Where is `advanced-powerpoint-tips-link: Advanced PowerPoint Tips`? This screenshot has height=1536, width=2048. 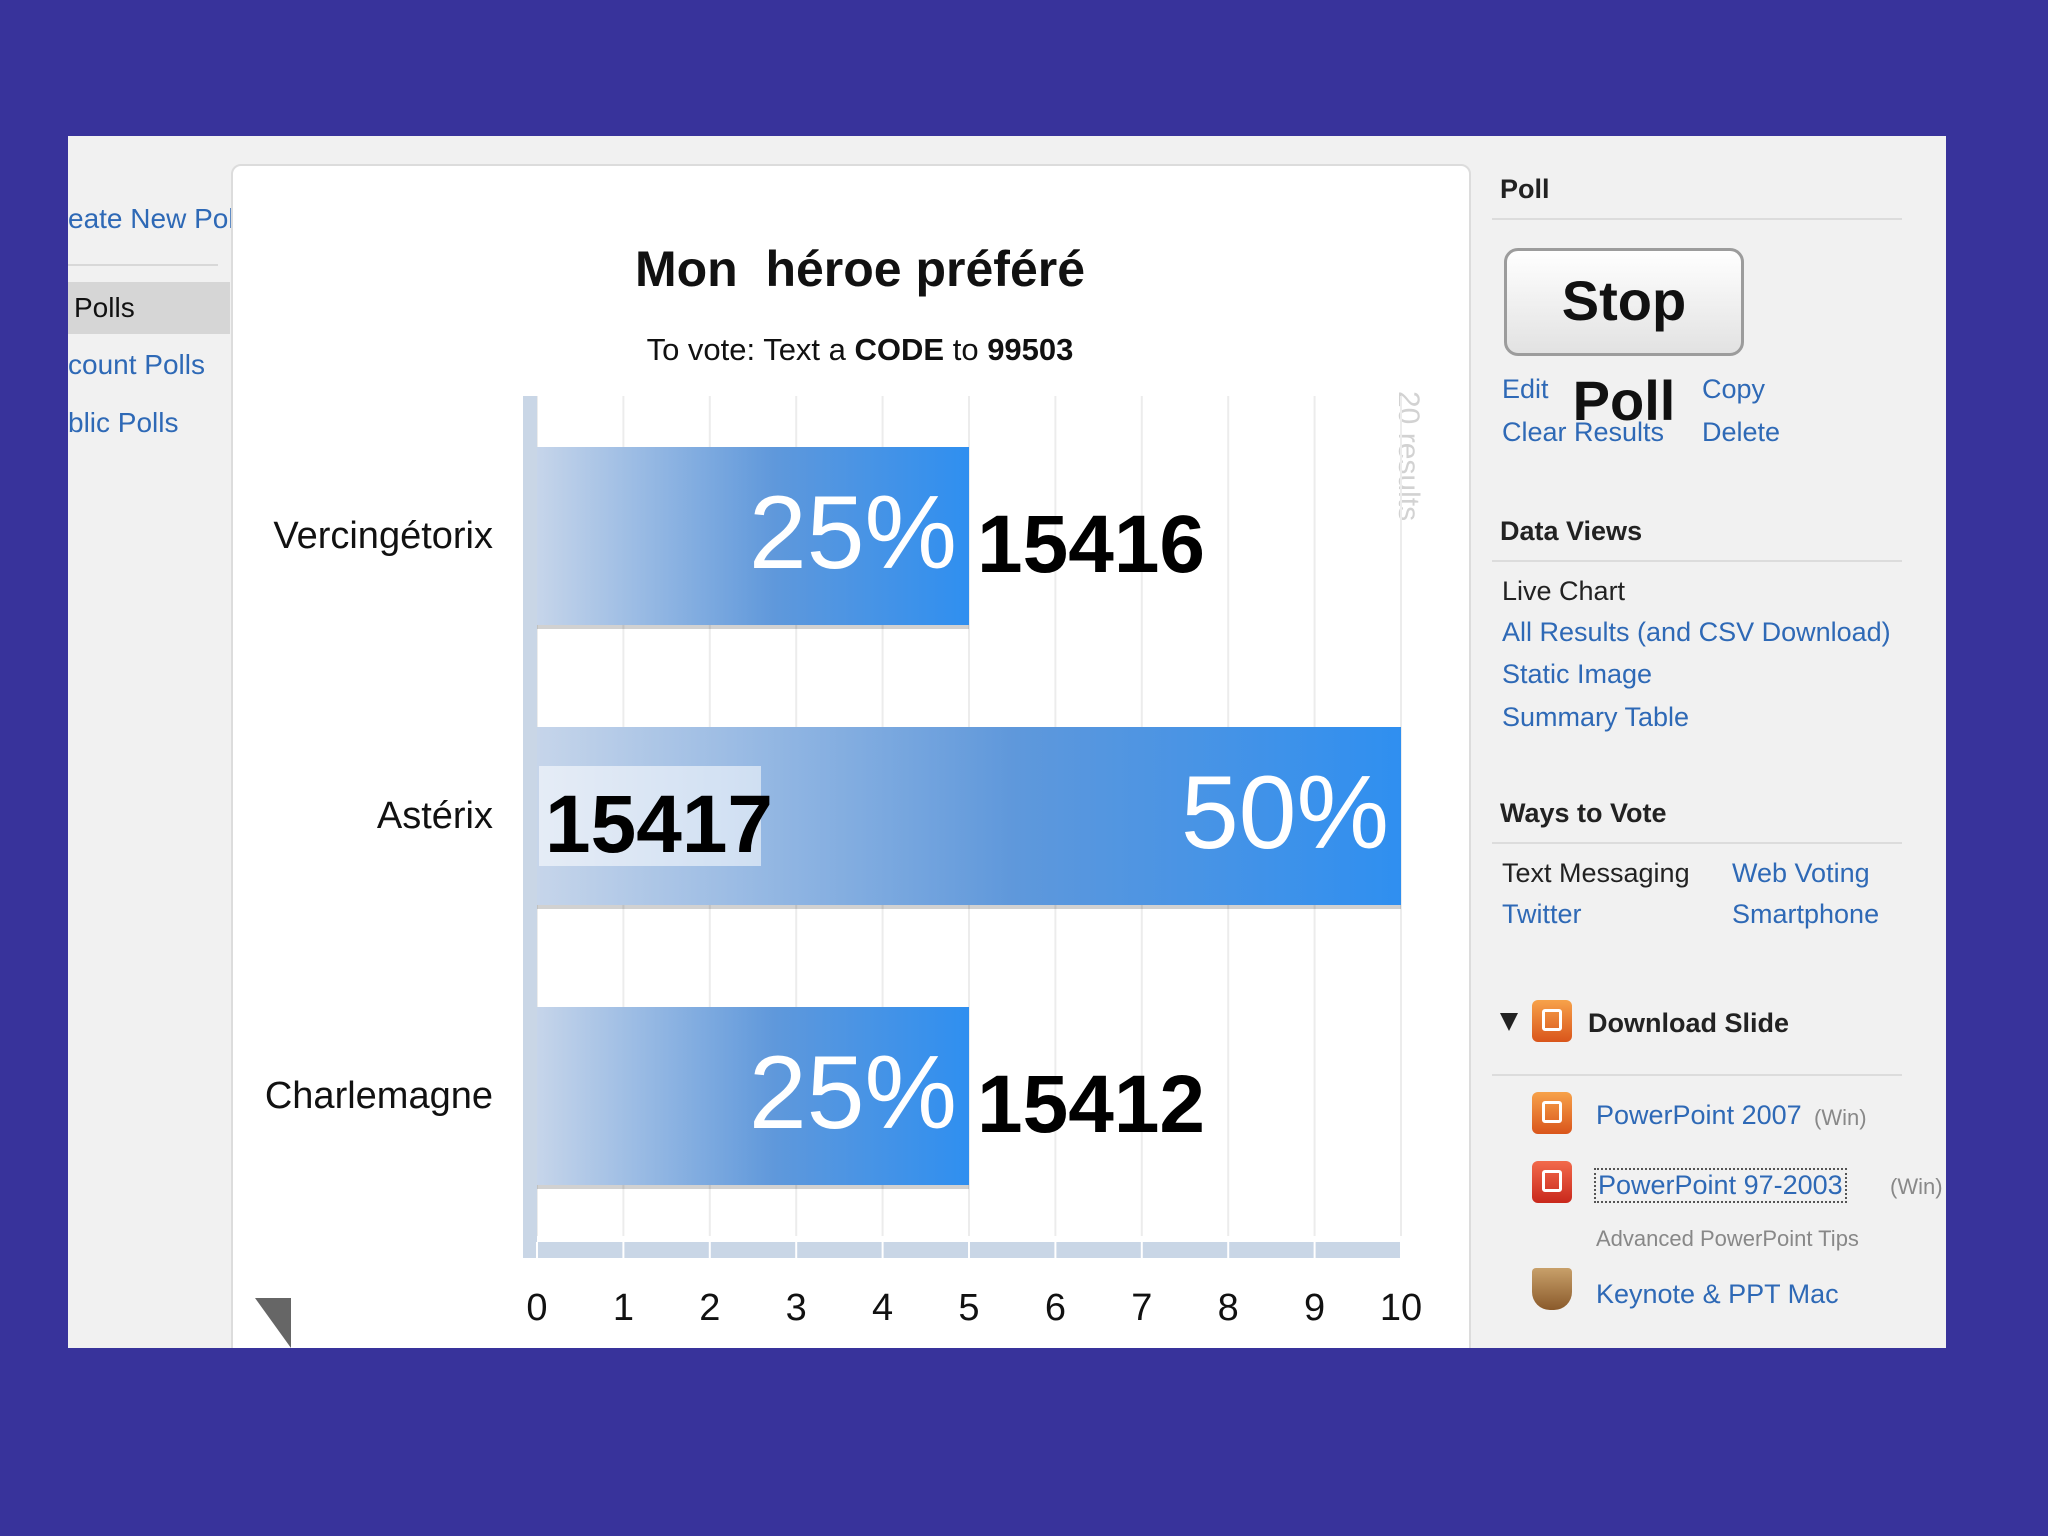
advanced-powerpoint-tips-link: Advanced PowerPoint Tips is located at coordinates (1727, 1238).